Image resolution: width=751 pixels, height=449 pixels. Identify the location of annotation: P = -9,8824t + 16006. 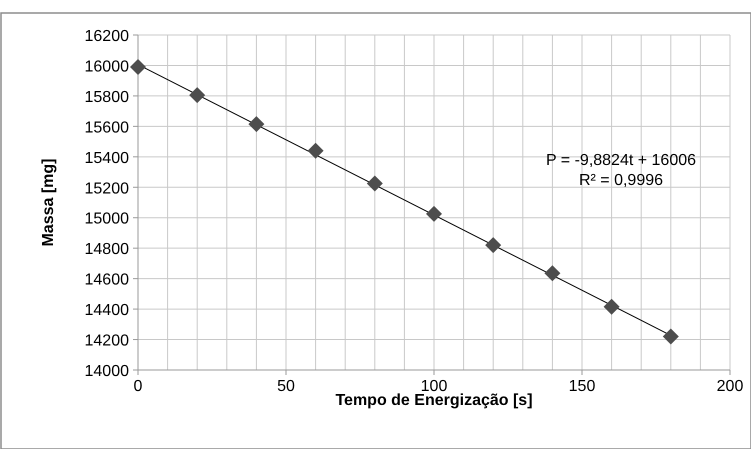
(621, 160).